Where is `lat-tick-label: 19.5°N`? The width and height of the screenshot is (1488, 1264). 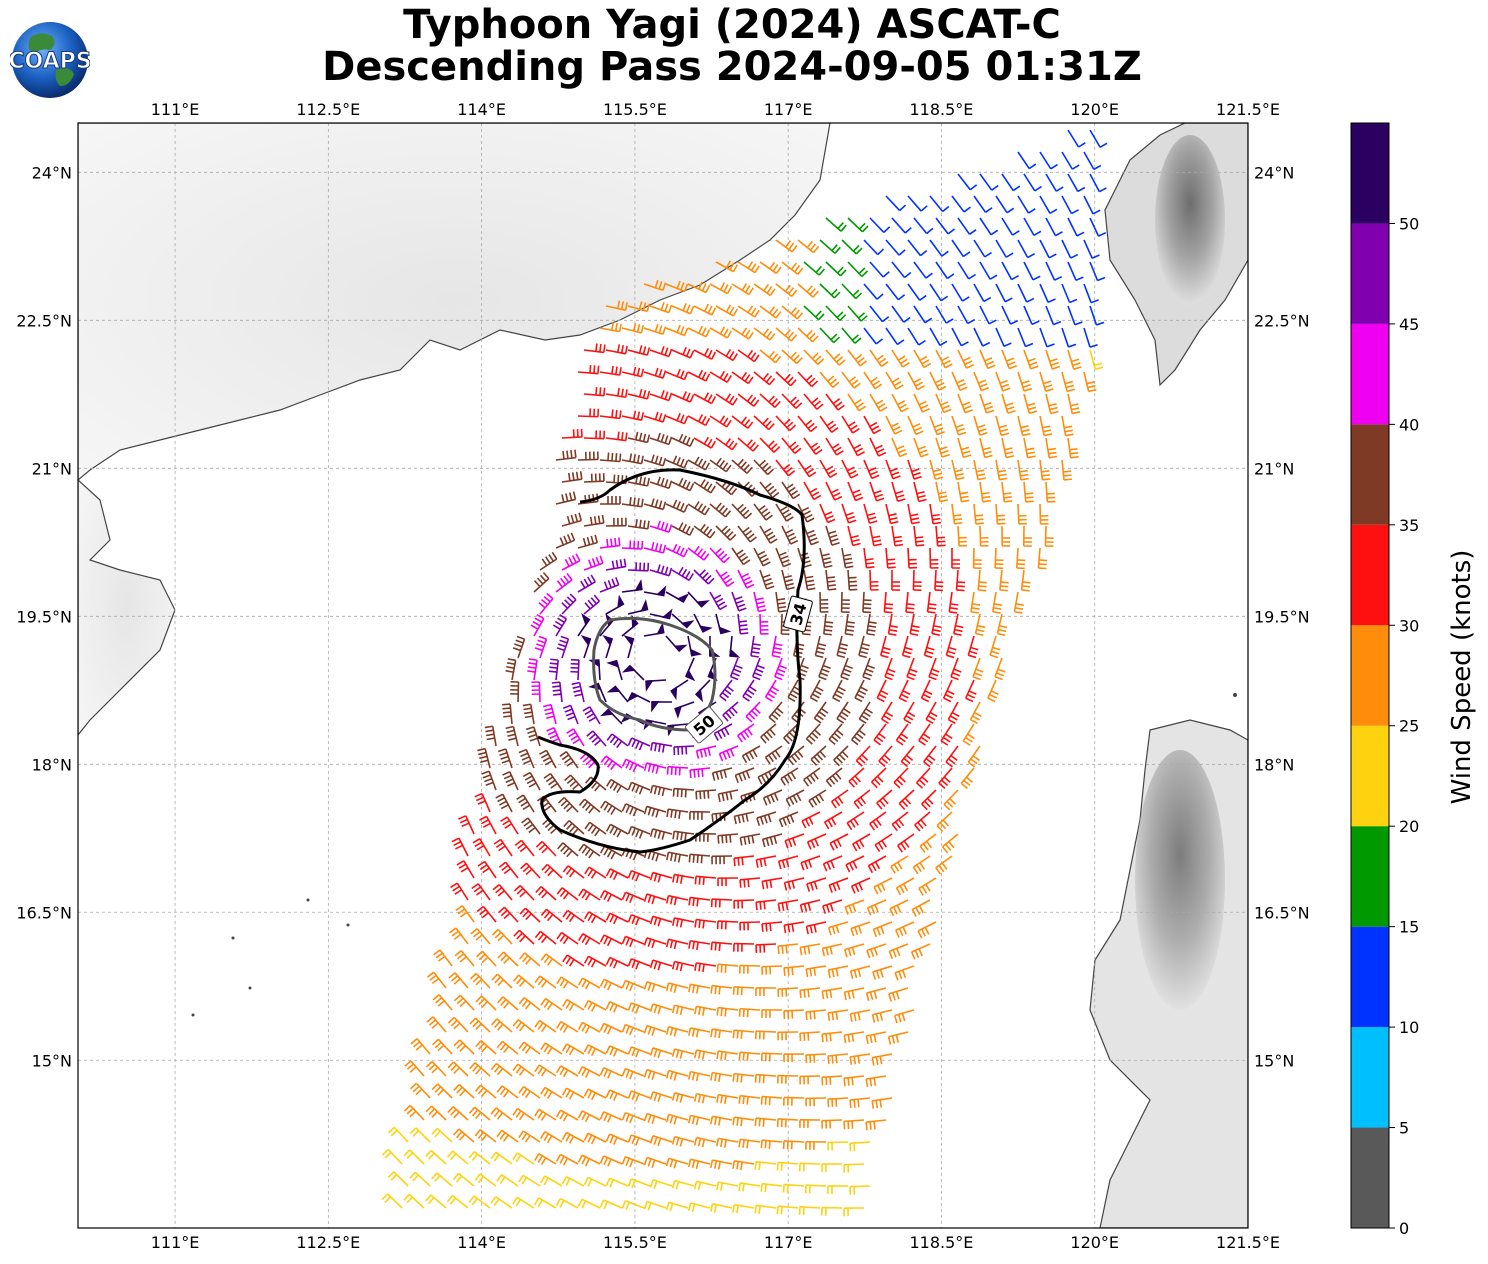 lat-tick-label: 19.5°N is located at coordinates (44, 616).